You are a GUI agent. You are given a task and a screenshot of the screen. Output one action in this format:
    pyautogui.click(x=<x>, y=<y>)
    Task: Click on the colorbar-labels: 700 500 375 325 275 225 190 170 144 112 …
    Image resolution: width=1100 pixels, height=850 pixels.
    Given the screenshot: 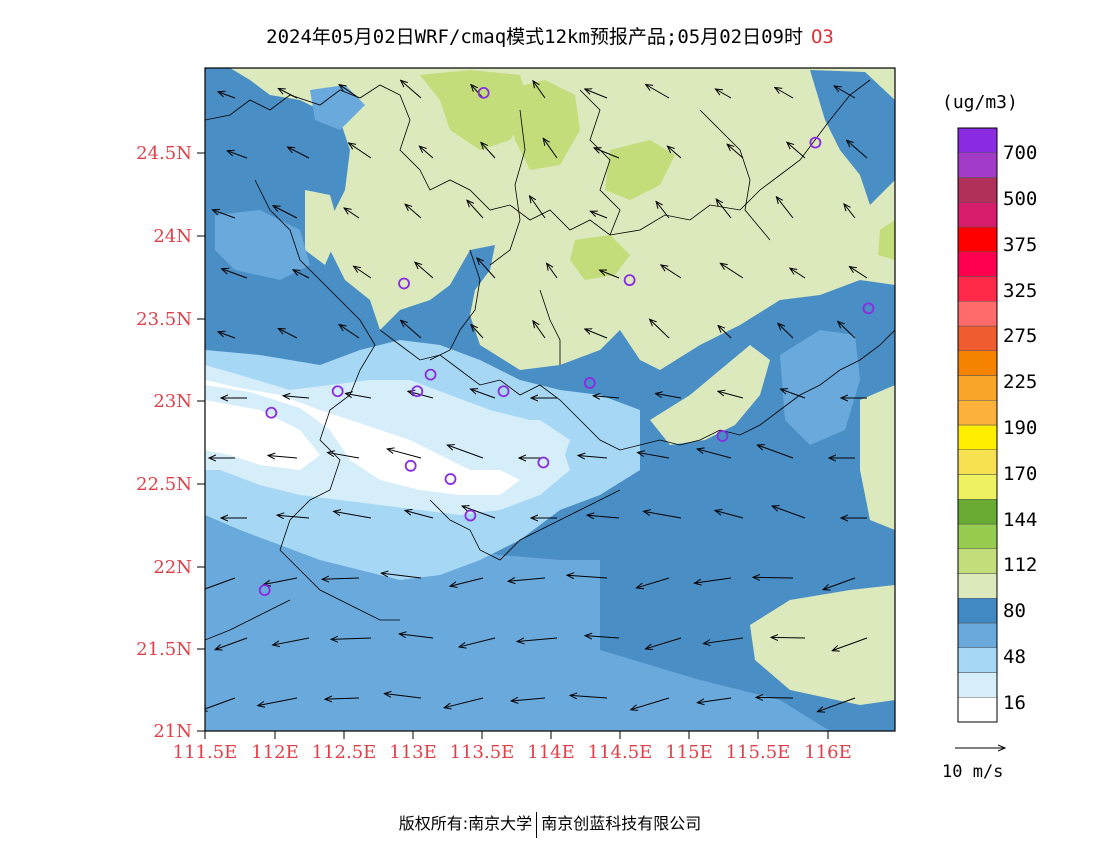 What is the action you would take?
    pyautogui.click(x=1020, y=428)
    